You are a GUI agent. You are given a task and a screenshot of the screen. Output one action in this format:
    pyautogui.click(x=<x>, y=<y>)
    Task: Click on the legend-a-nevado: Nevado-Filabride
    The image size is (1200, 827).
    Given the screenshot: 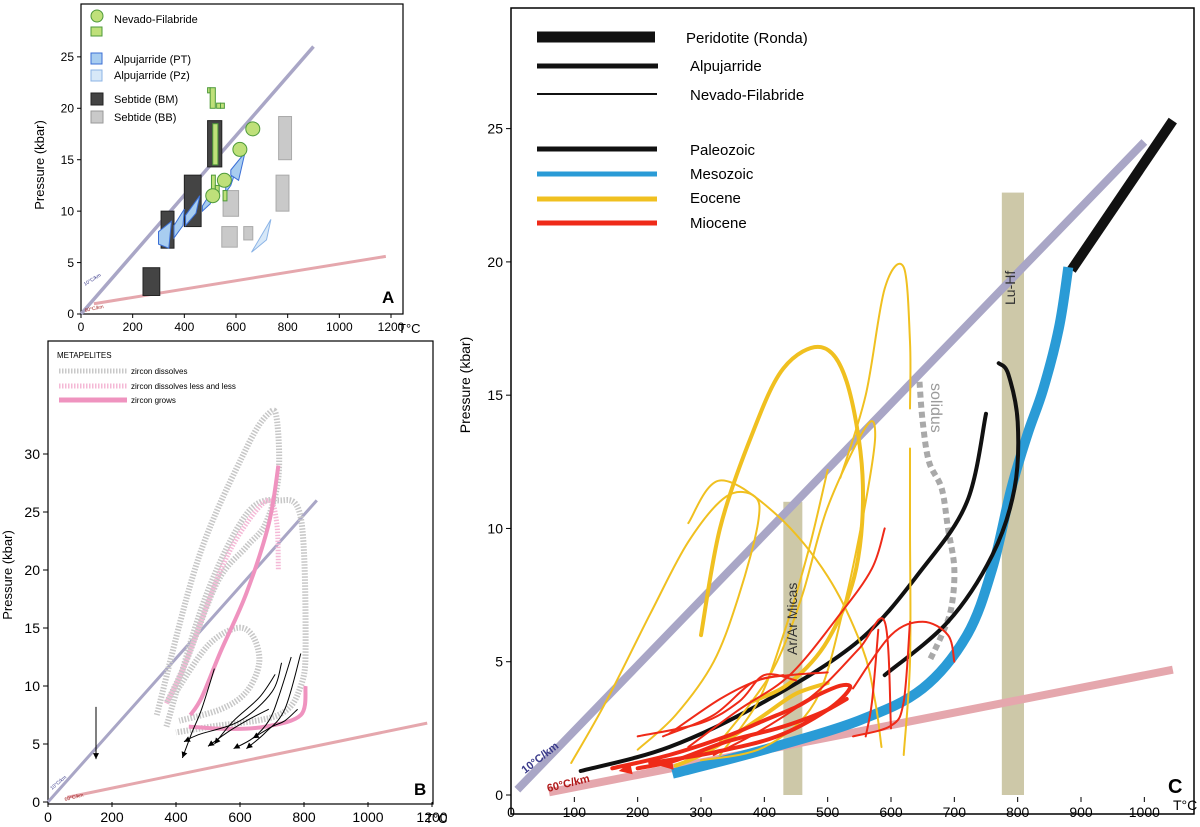 What is the action you would take?
    pyautogui.click(x=156, y=20)
    